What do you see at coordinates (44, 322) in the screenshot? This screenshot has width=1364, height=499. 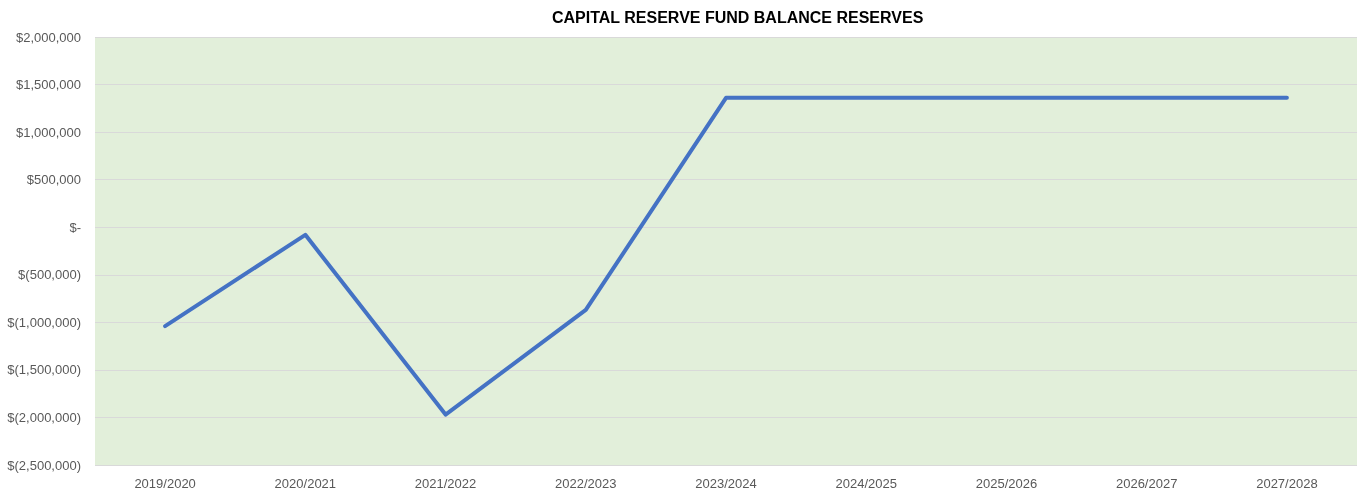 I see `y-tick-label: $(1,000,000)` at bounding box center [44, 322].